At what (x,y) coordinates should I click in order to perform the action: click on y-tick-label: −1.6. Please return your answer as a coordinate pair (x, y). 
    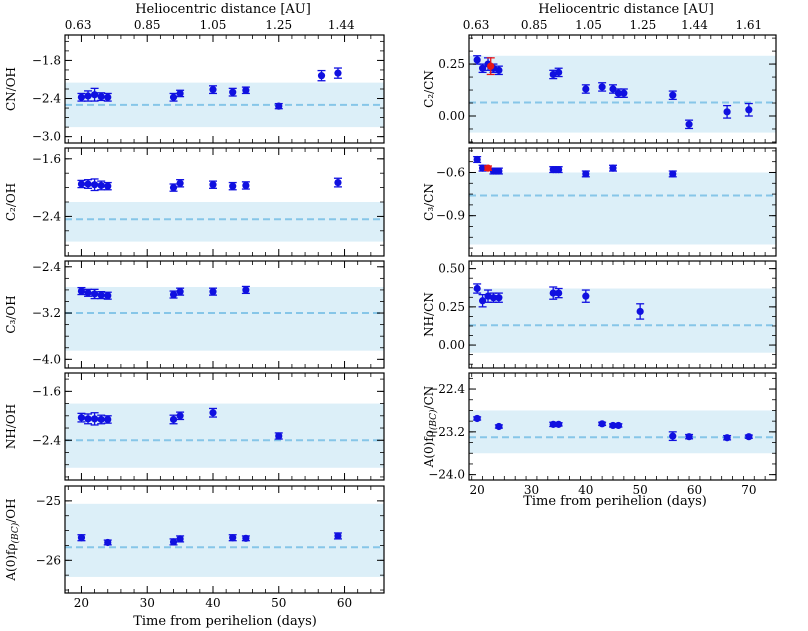
    Looking at the image, I should click on (46, 159).